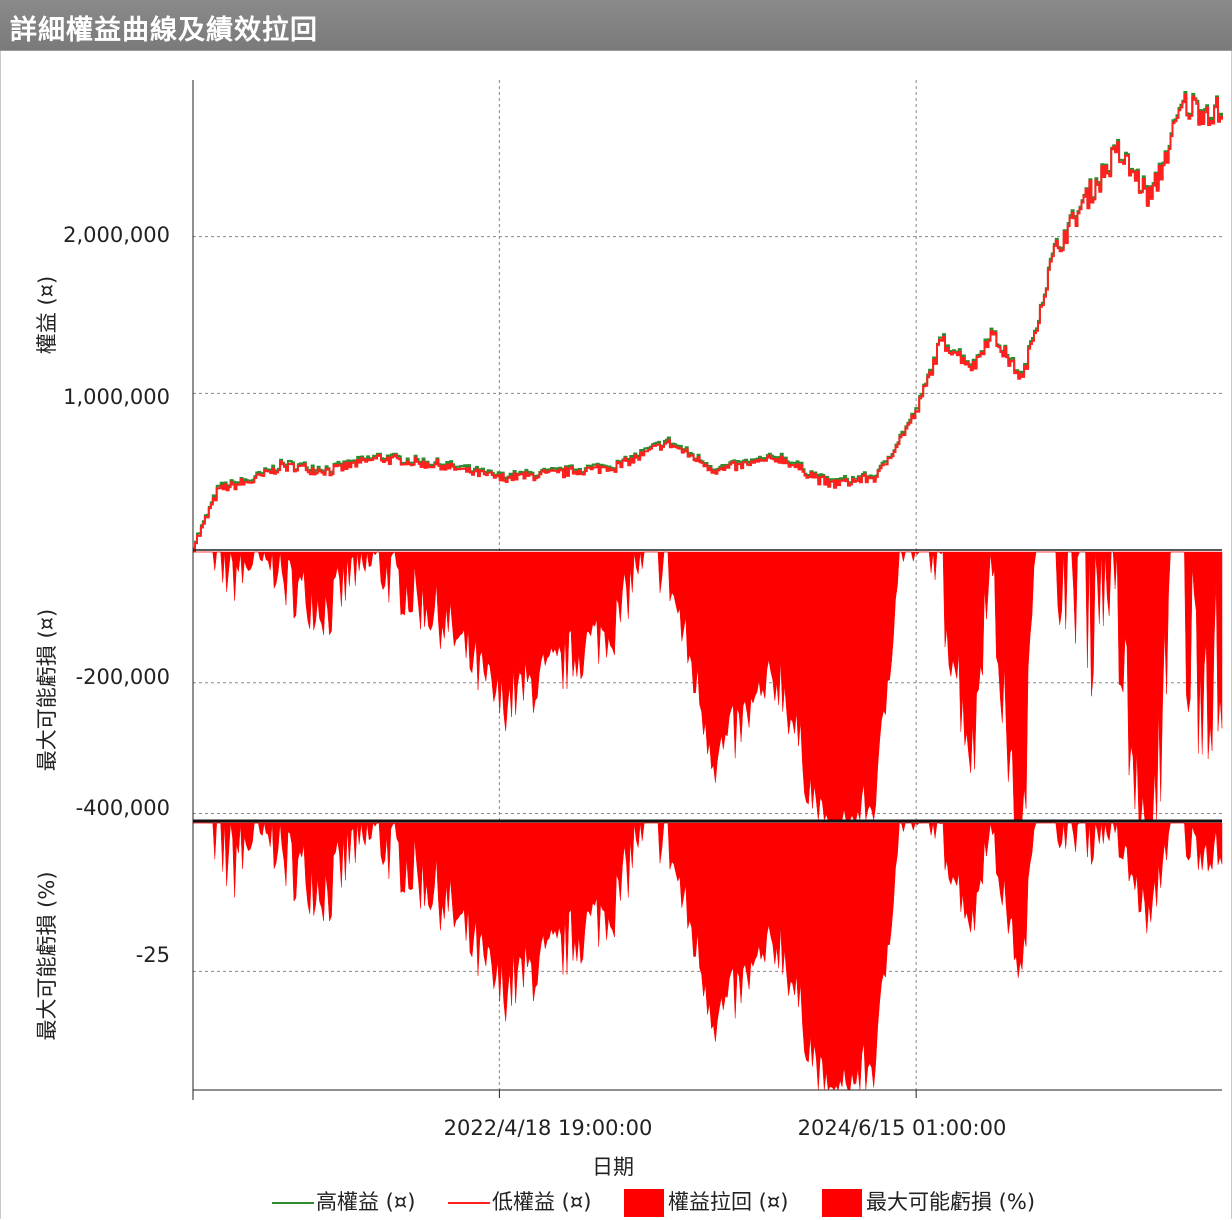 The image size is (1232, 1220). Describe the element at coordinates (47, 315) in the screenshot. I see `y-axis-label-equity: 權益 (¤)` at that location.